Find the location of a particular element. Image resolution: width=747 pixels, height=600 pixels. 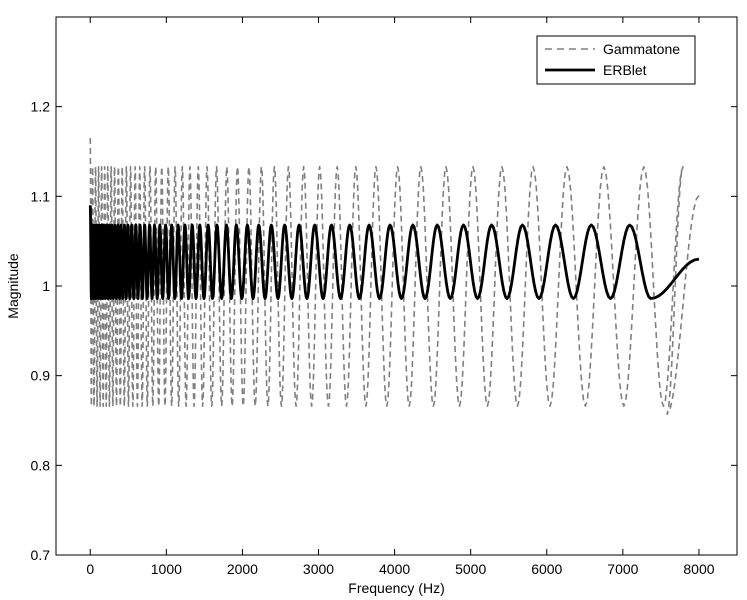

x-tick-label: 5000 is located at coordinates (470, 569).